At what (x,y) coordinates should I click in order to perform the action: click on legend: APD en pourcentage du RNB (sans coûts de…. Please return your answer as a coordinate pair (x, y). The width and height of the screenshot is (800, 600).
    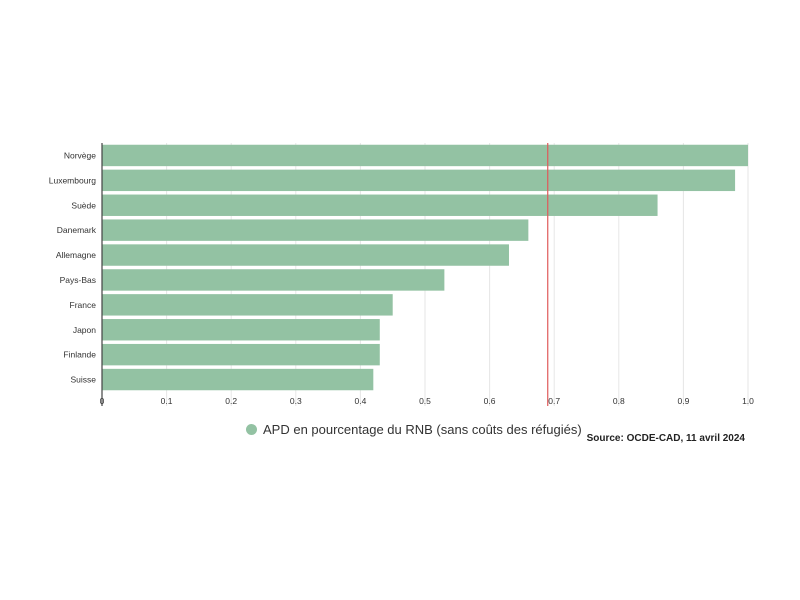
    Looking at the image, I should click on (414, 429).